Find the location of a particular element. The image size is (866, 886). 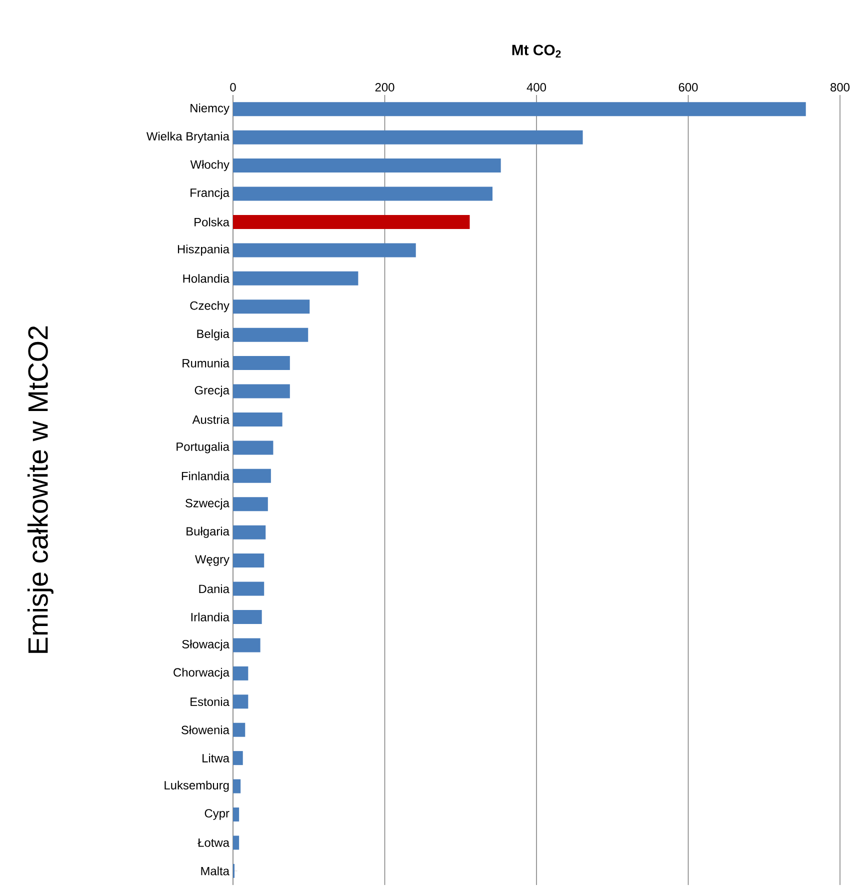

y-tick-label: Finlandia is located at coordinates (206, 476).